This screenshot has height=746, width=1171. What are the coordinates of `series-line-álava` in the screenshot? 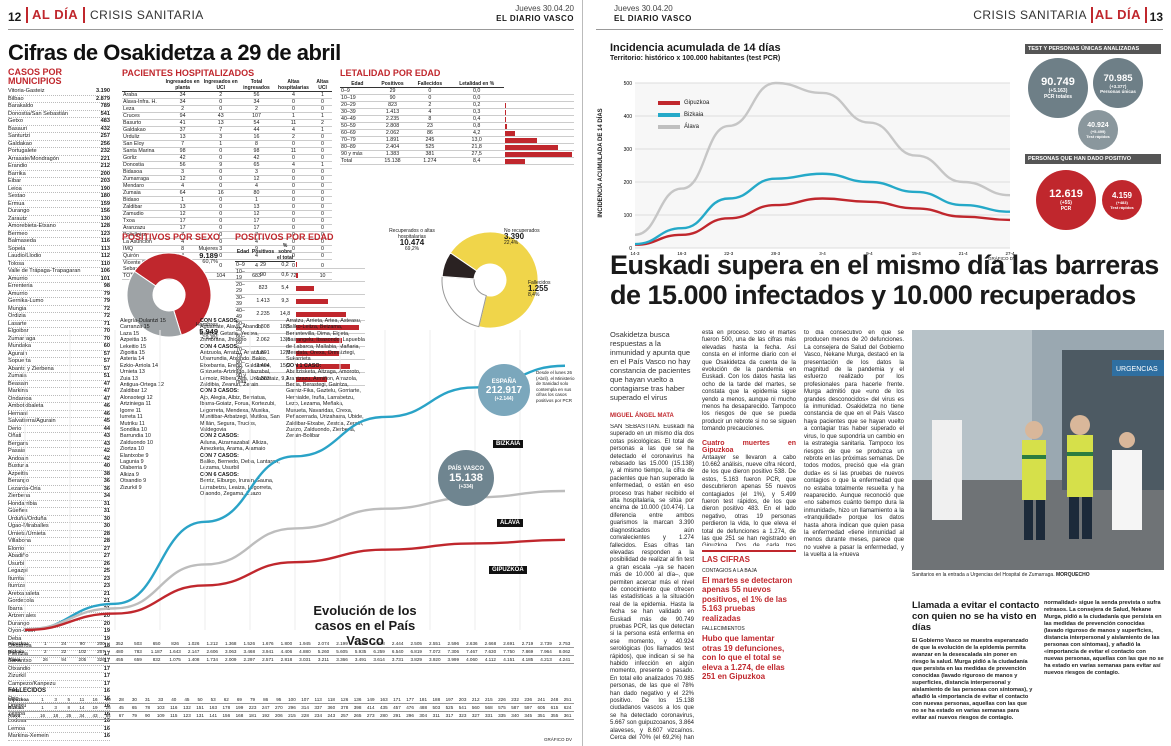 It's located at (822, 158).